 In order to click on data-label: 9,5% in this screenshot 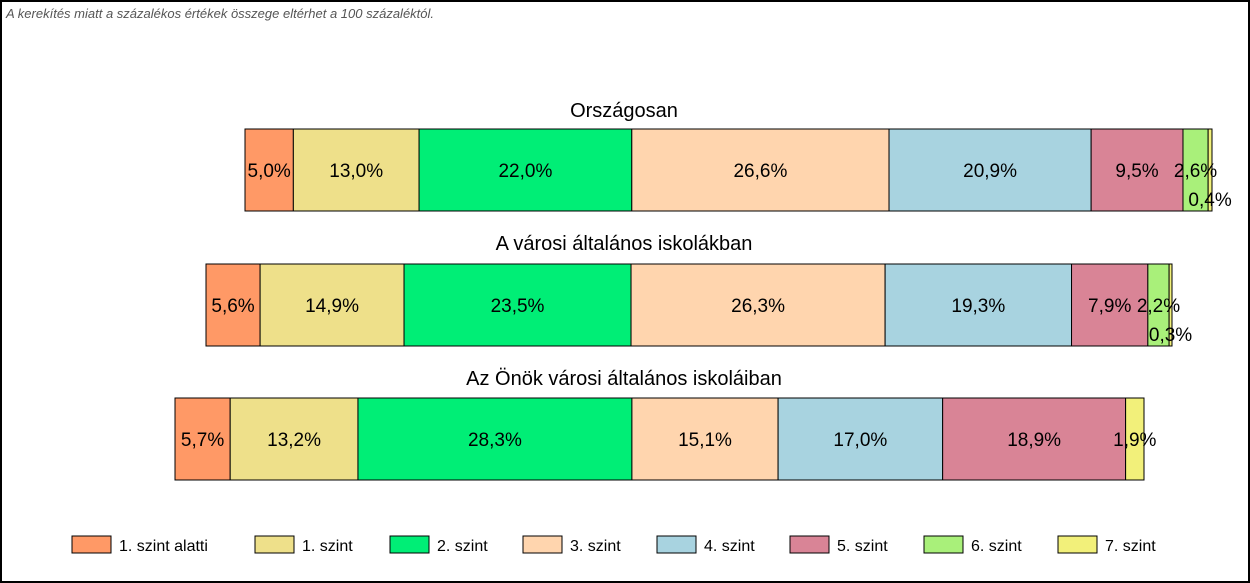, I will do `click(1136, 171)`.